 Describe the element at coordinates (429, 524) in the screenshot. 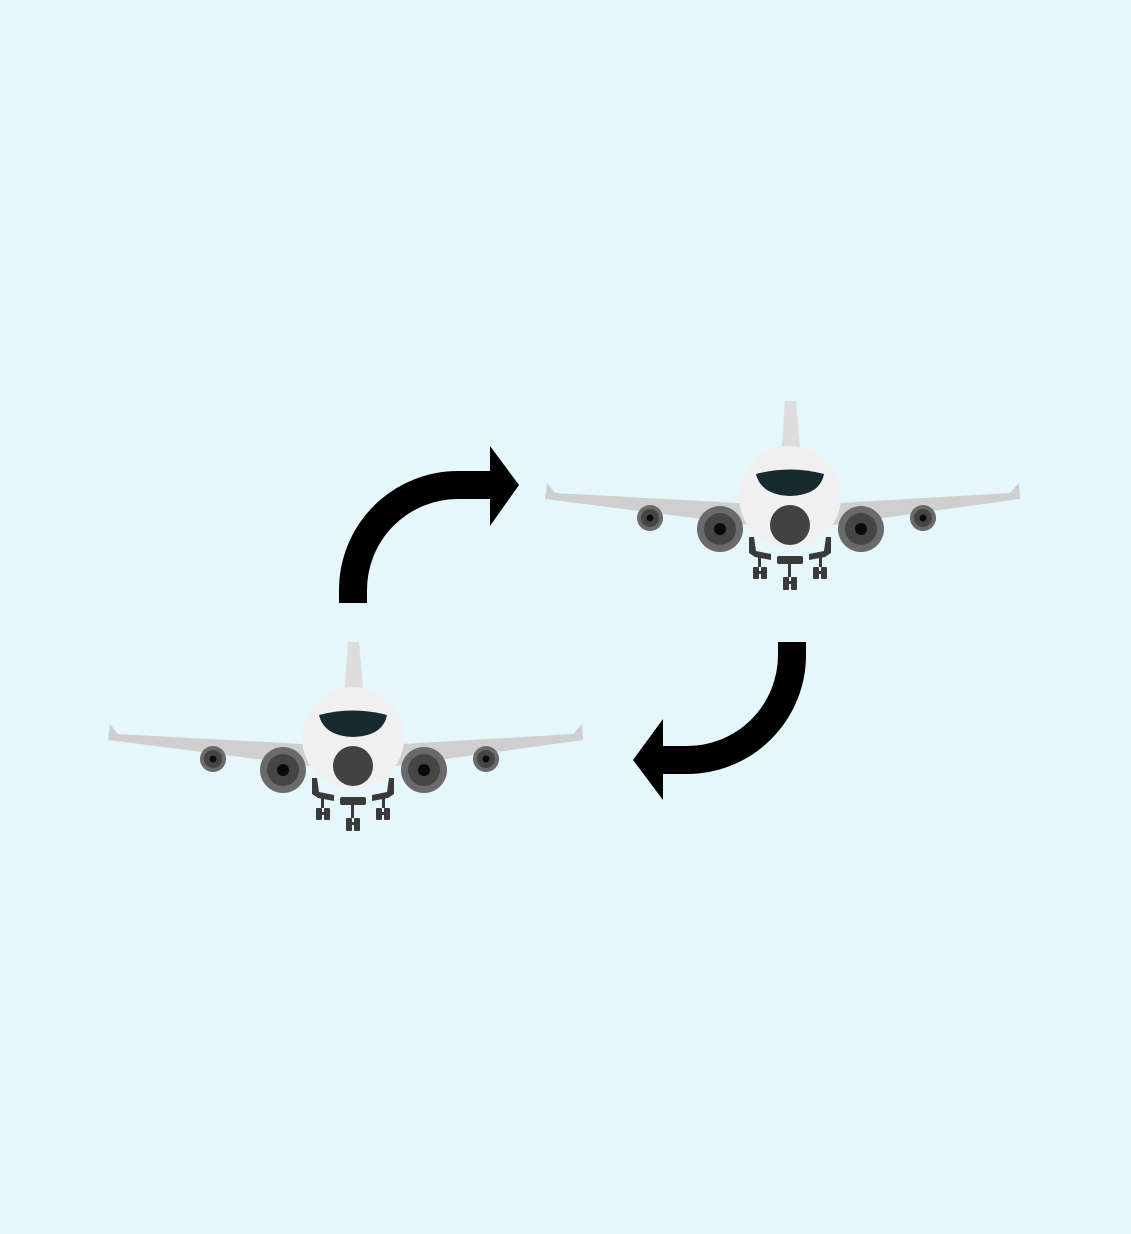

I see `curved-arrow-right-icon` at that location.